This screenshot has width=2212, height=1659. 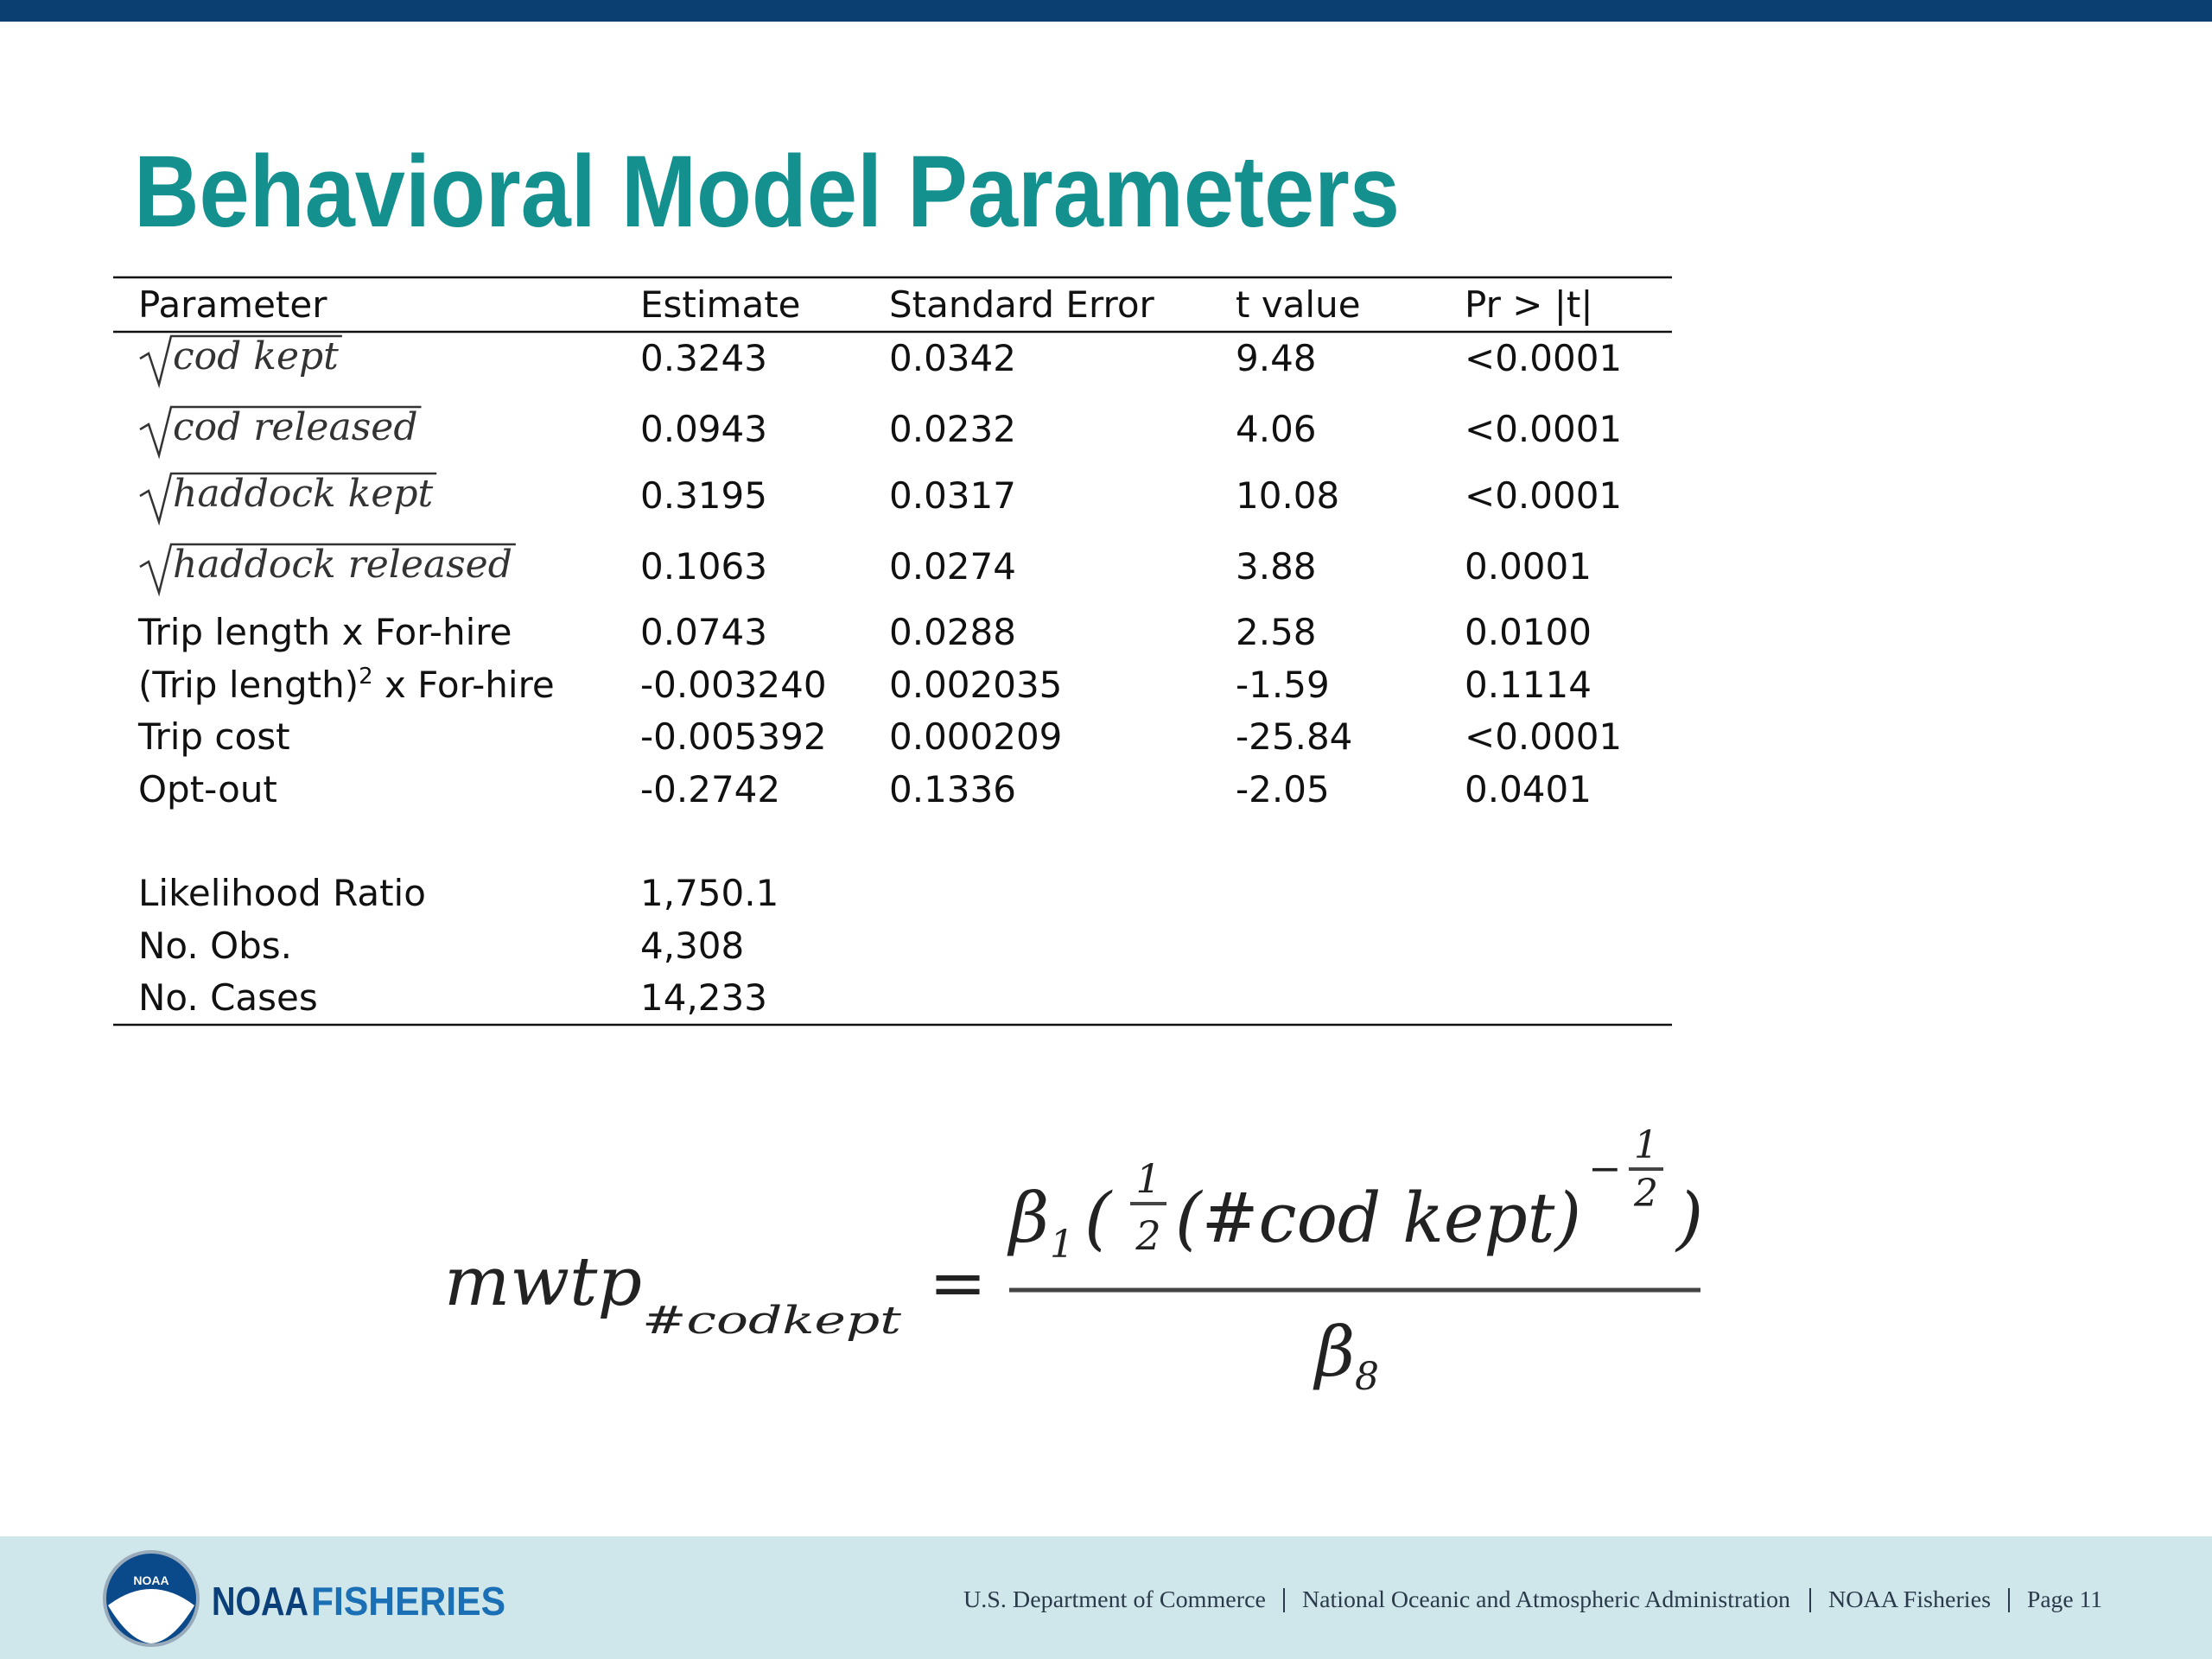 I want to click on parameter-text: Opt-out, so click(x=207, y=789).